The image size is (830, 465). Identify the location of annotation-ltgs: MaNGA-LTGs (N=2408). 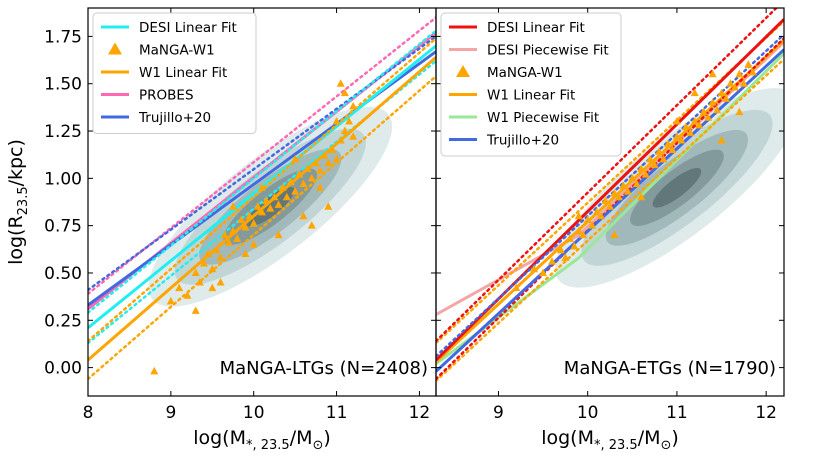
(324, 368).